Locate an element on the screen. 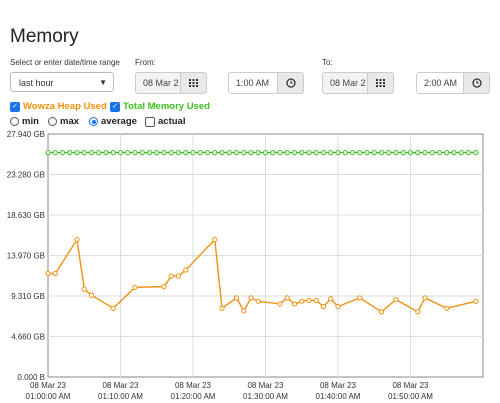 The height and width of the screenshot is (403, 500). radio-max: max is located at coordinates (63, 121).